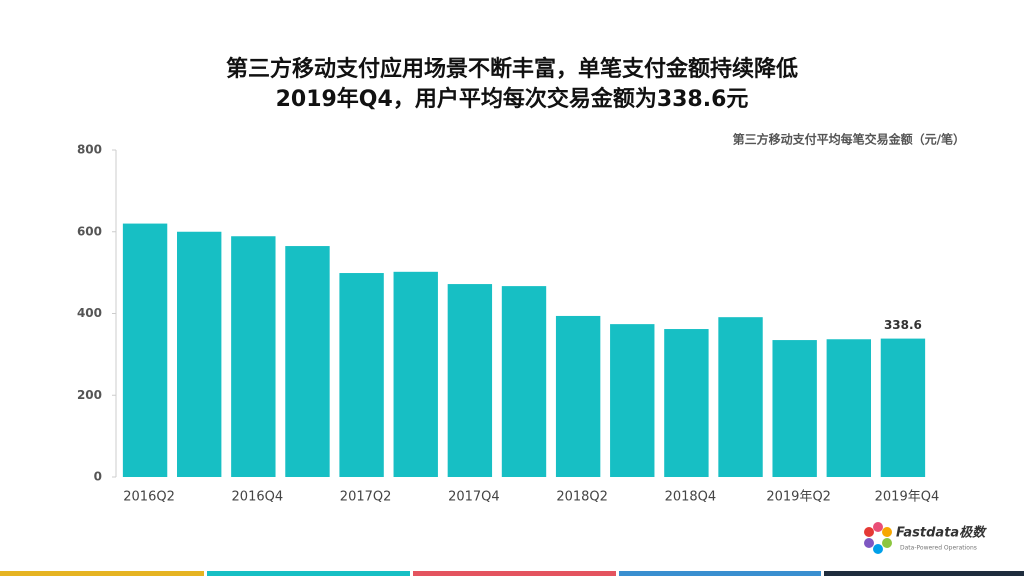  What do you see at coordinates (512, 99) in the screenshot?
I see `chart-subtitle: 2019年Q4，用户平均每次交易金额为338.6元` at bounding box center [512, 99].